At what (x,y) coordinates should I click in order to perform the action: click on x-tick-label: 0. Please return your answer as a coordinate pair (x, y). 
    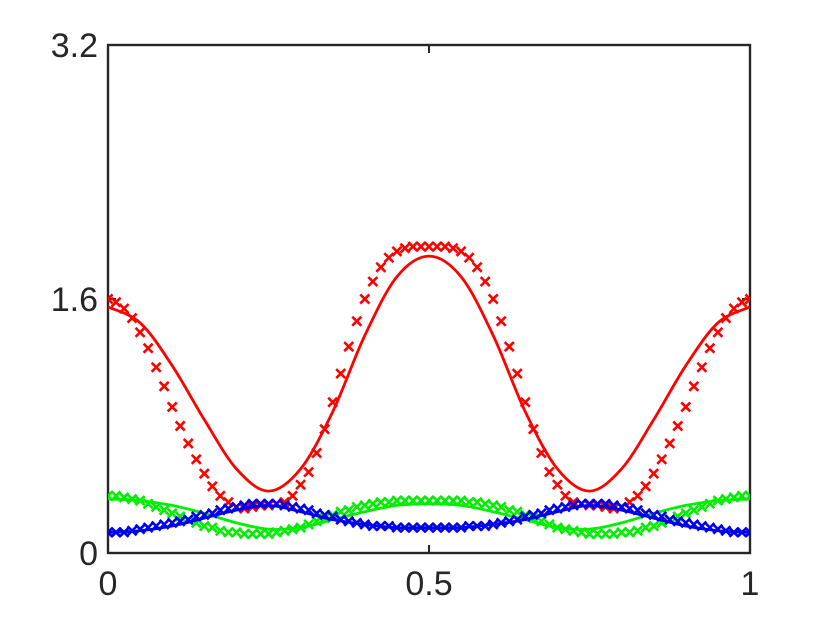
    Looking at the image, I should click on (108, 584).